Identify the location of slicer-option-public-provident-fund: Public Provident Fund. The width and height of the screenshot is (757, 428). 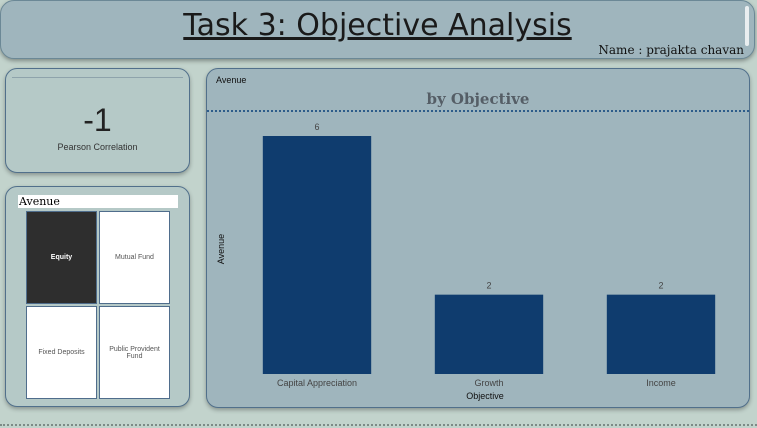
(134, 352).